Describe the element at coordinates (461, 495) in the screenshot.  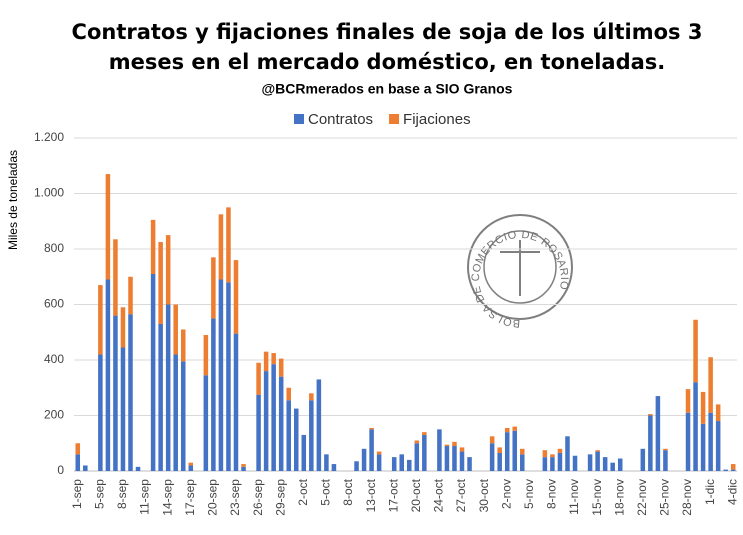
I see `x-tick-label: 27-oct` at that location.